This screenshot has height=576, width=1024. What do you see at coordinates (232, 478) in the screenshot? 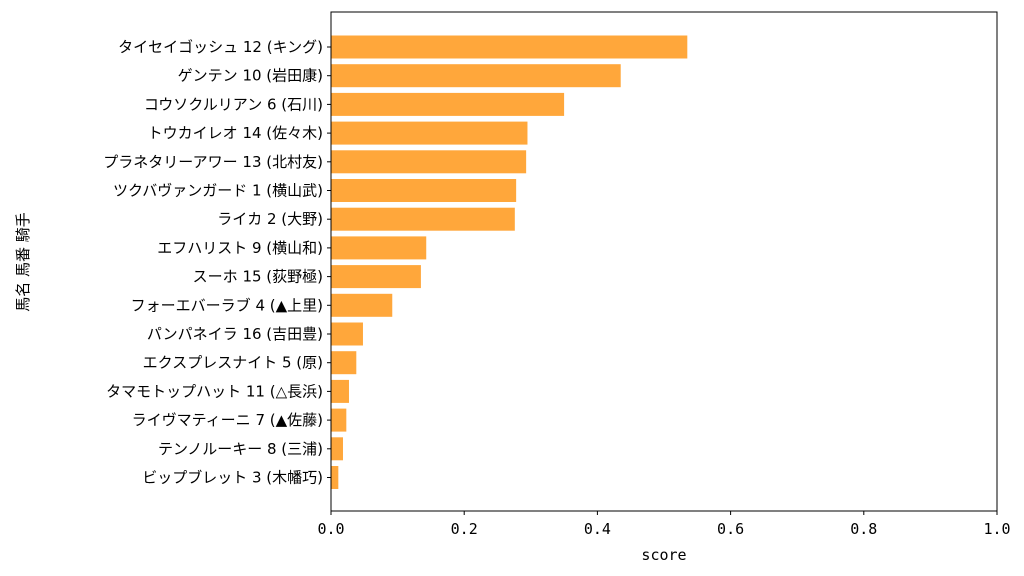
I see `y-tick-label: ビップブレット 3 (木幡巧)` at bounding box center [232, 478].